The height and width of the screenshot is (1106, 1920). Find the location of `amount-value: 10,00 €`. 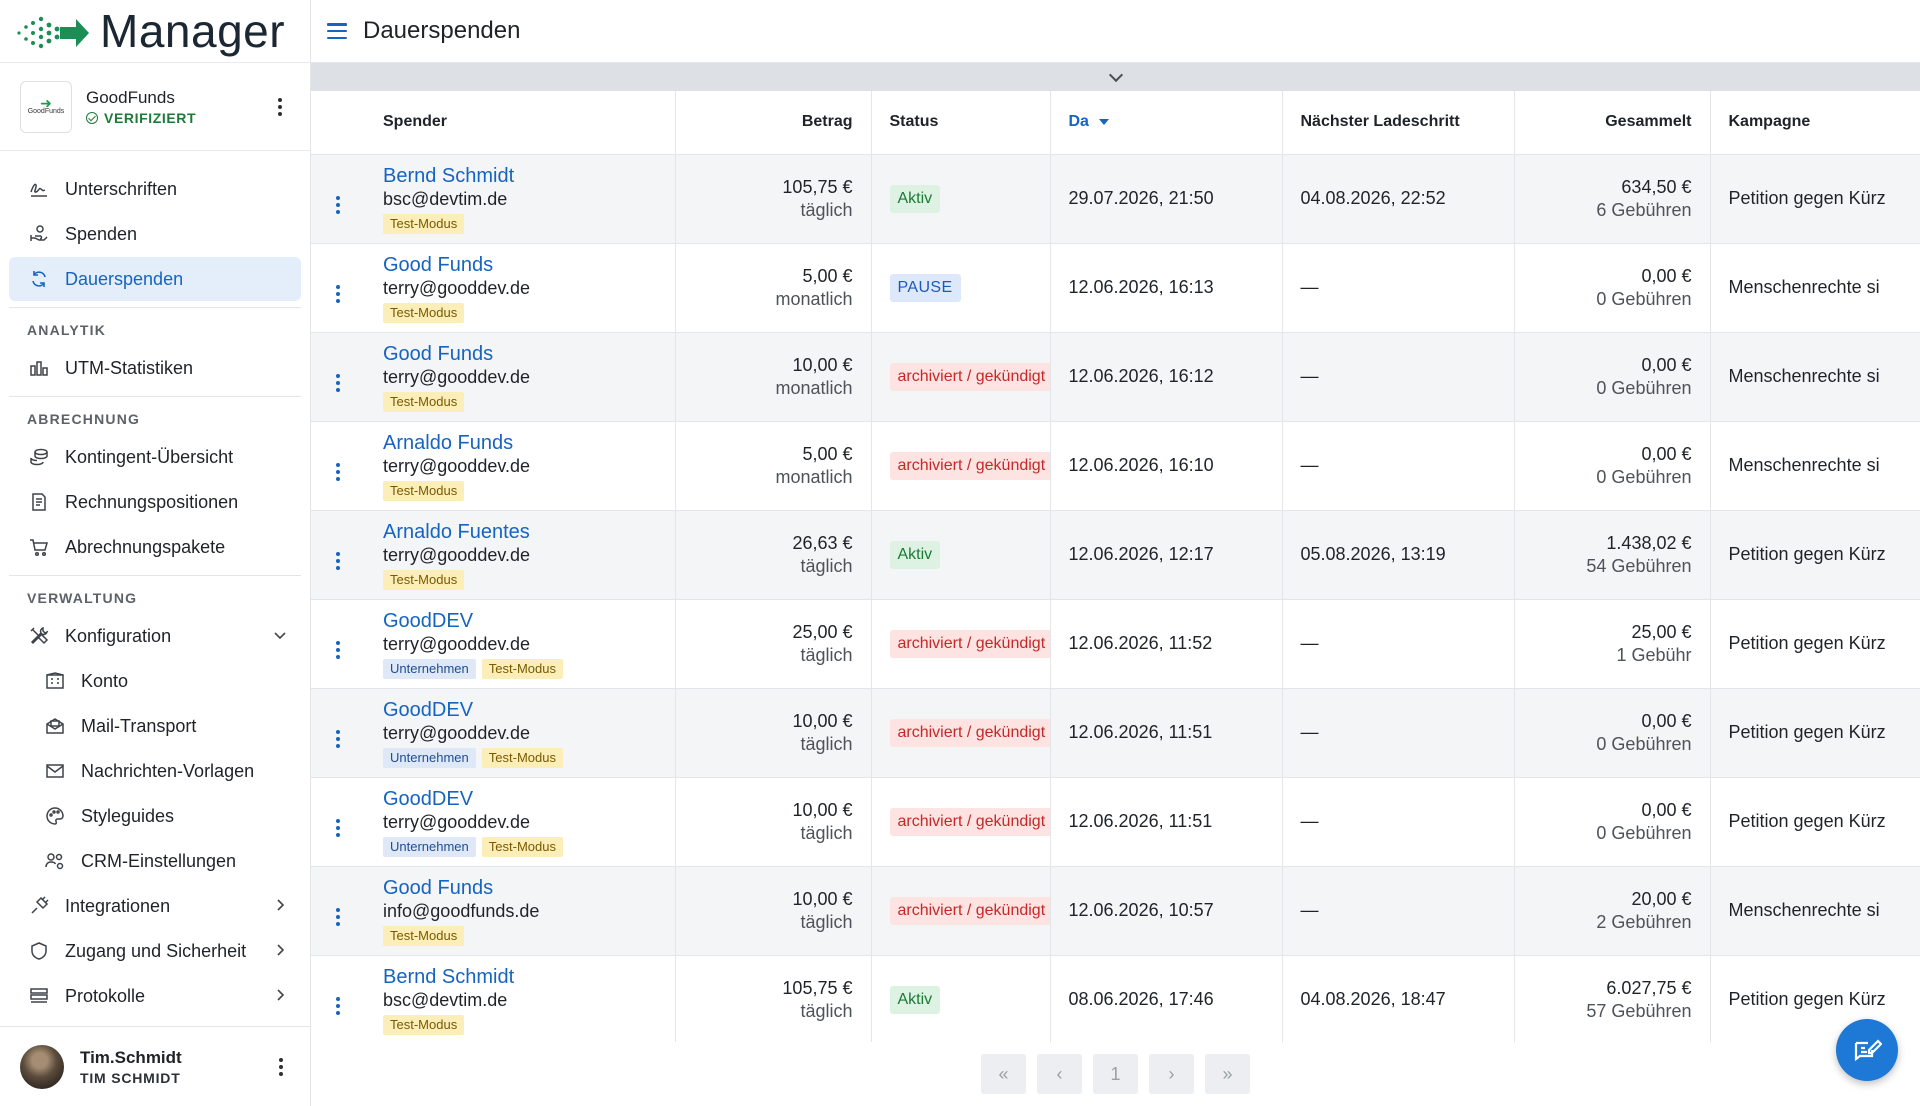

amount-value: 10,00 € is located at coordinates (822, 809).